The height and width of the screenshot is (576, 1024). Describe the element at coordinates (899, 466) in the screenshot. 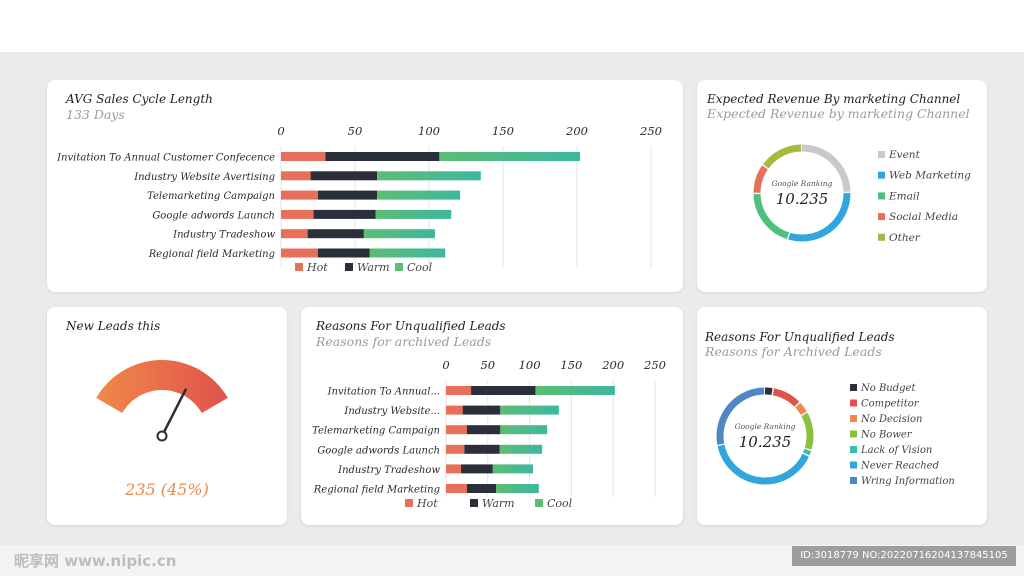

I see `legend-label-never-reached: Never Reached` at that location.